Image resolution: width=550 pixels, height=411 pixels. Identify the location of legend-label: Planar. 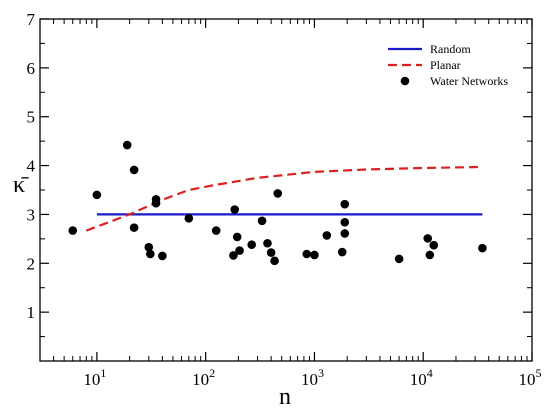
(445, 65).